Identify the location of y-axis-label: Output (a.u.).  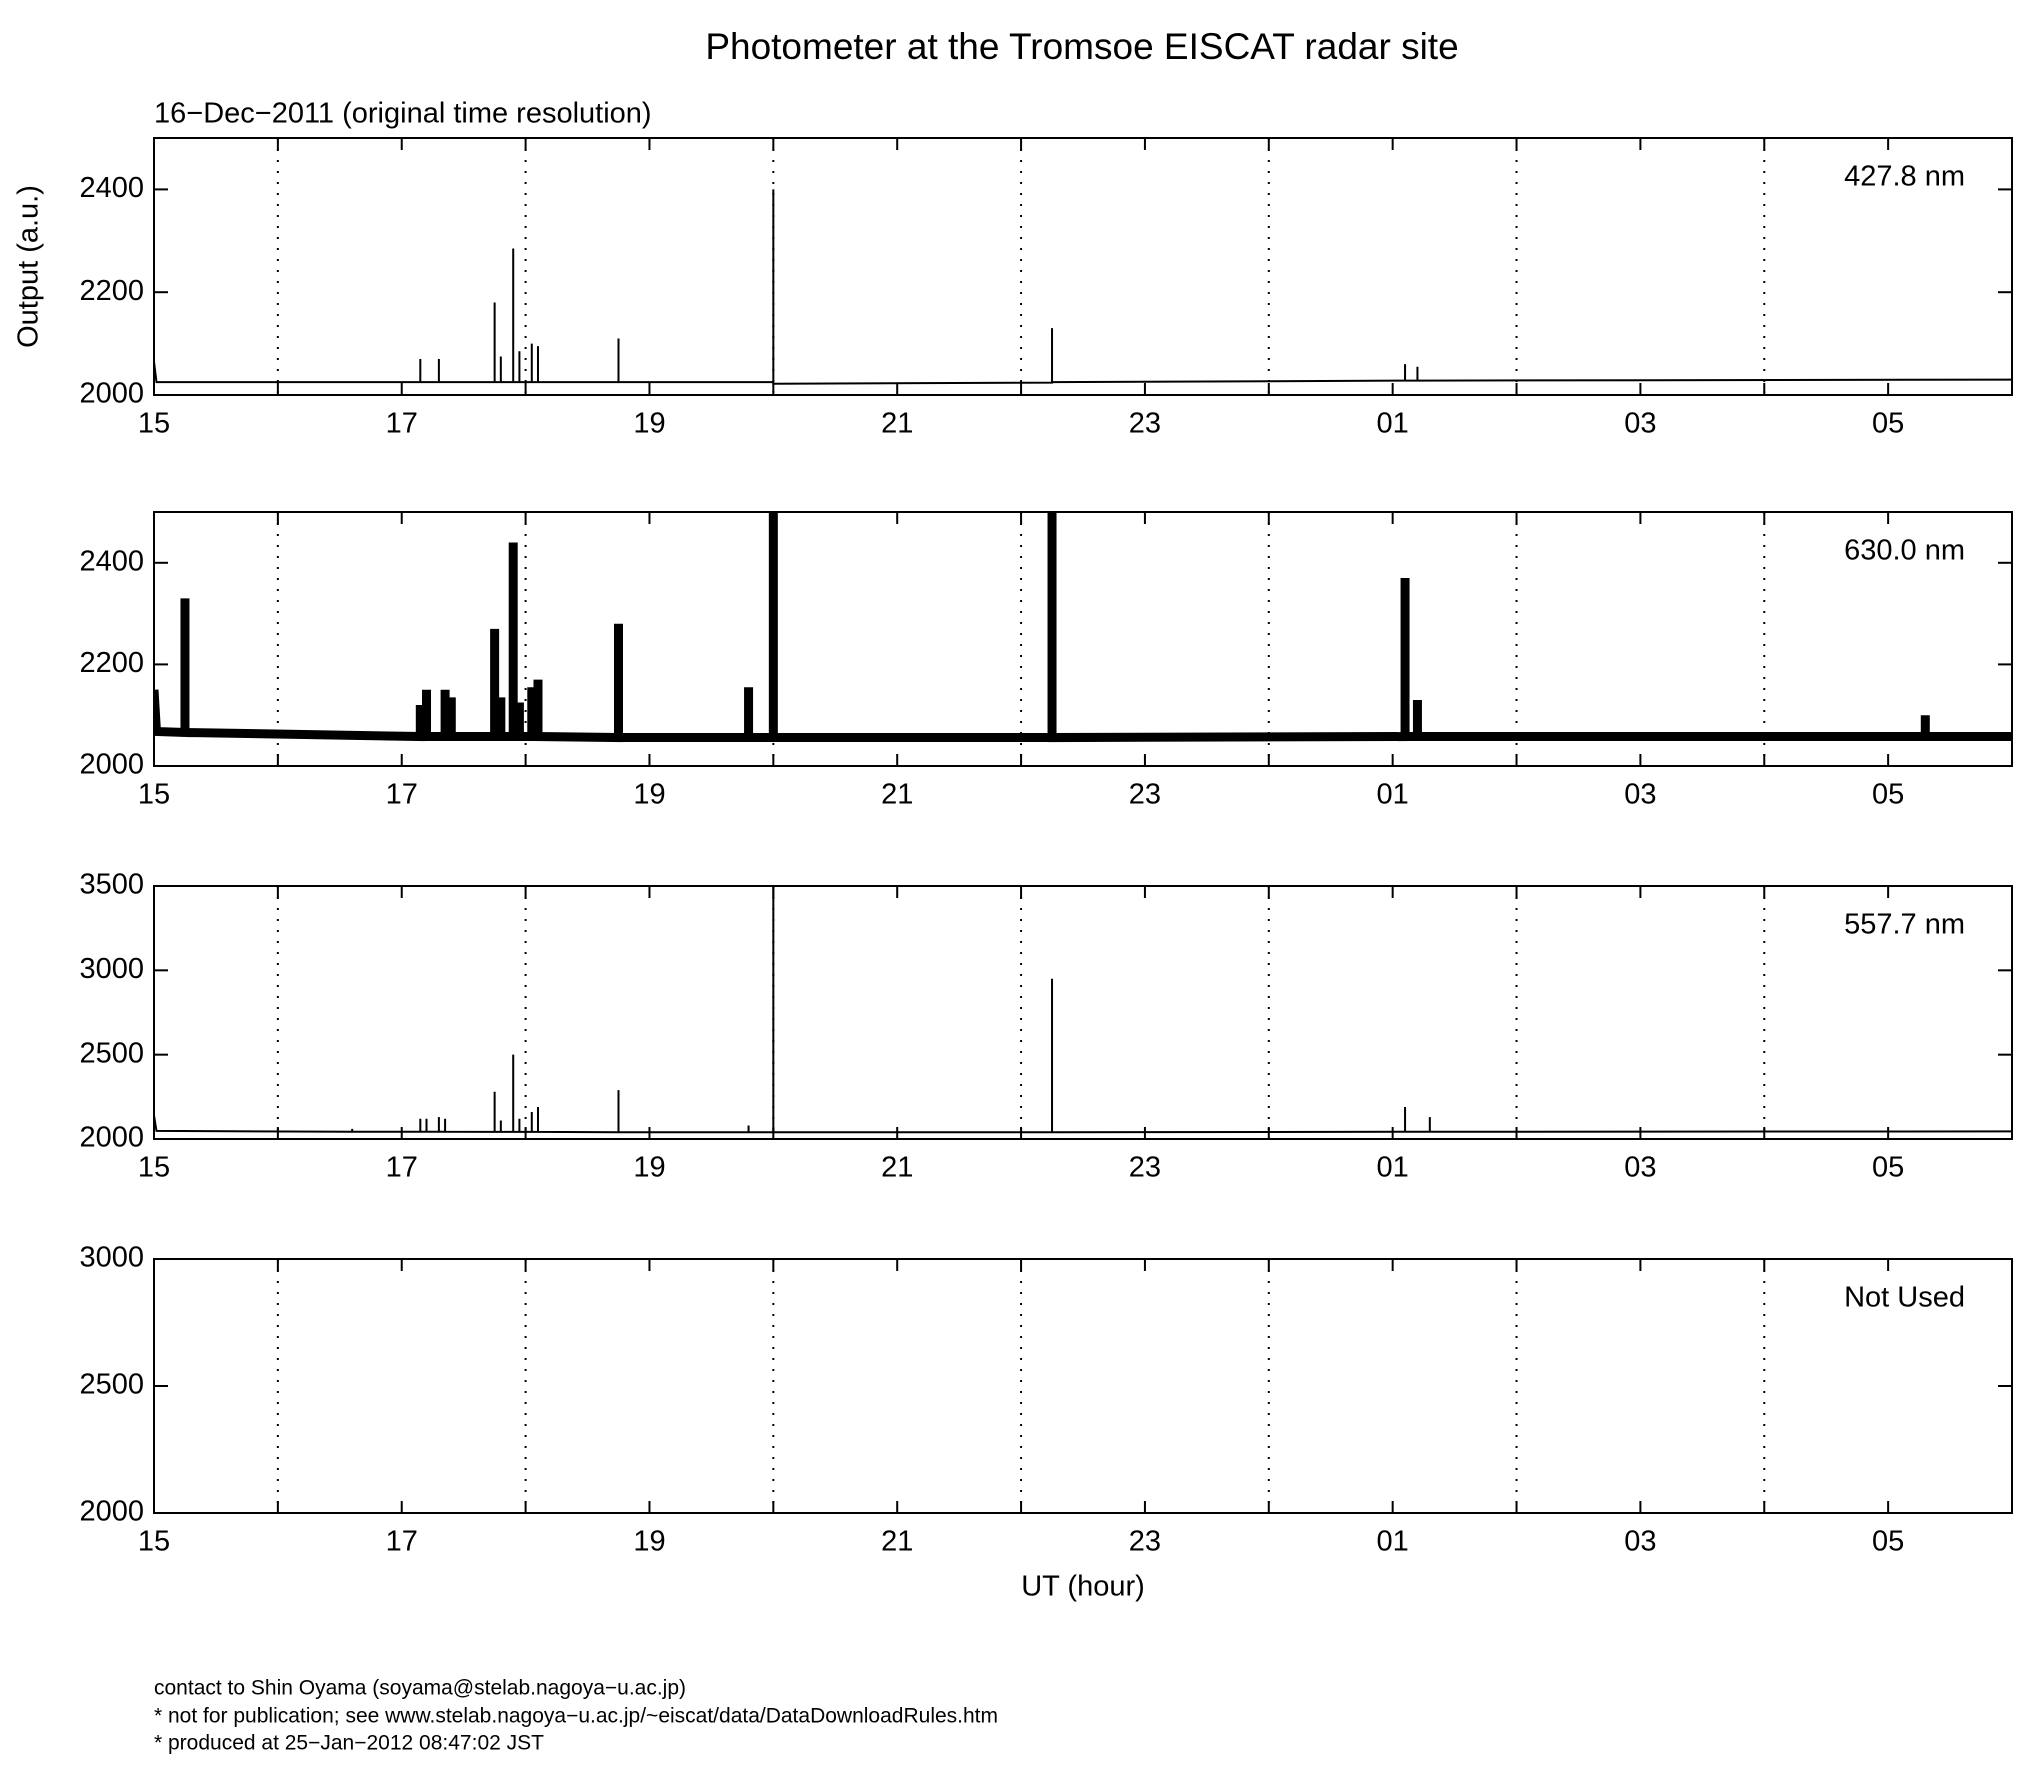
(29, 266).